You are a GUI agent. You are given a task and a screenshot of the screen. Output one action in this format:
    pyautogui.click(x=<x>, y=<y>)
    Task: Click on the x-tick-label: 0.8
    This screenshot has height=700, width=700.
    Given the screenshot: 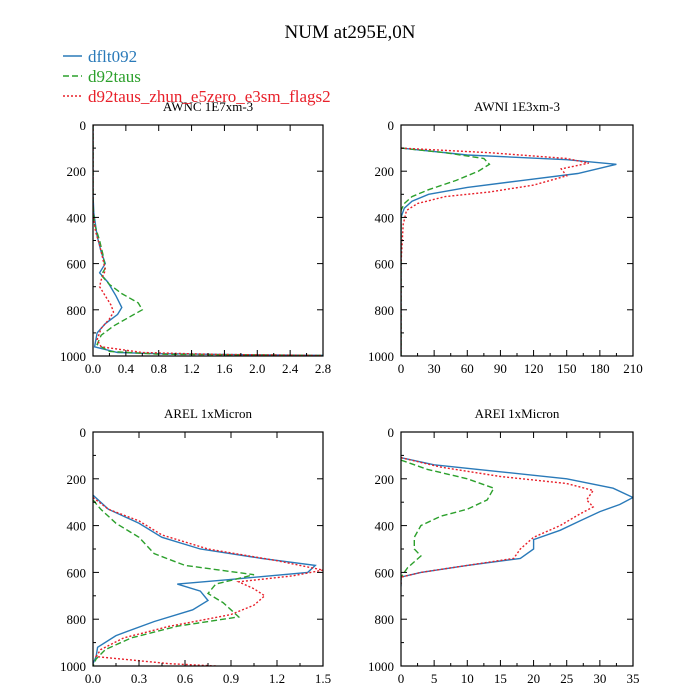 What is the action you would take?
    pyautogui.click(x=159, y=368)
    